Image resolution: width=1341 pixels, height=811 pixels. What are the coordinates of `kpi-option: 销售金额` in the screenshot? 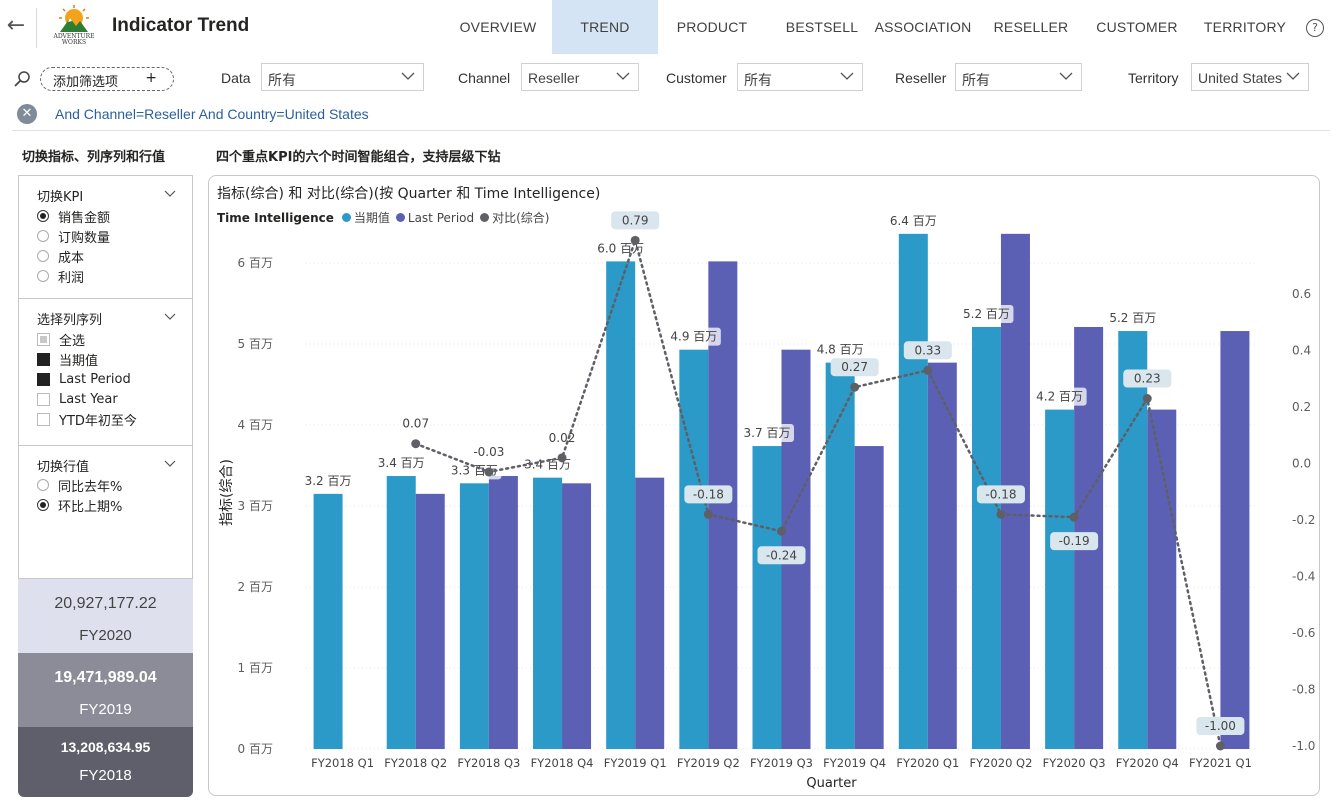 It's located at (74, 216).